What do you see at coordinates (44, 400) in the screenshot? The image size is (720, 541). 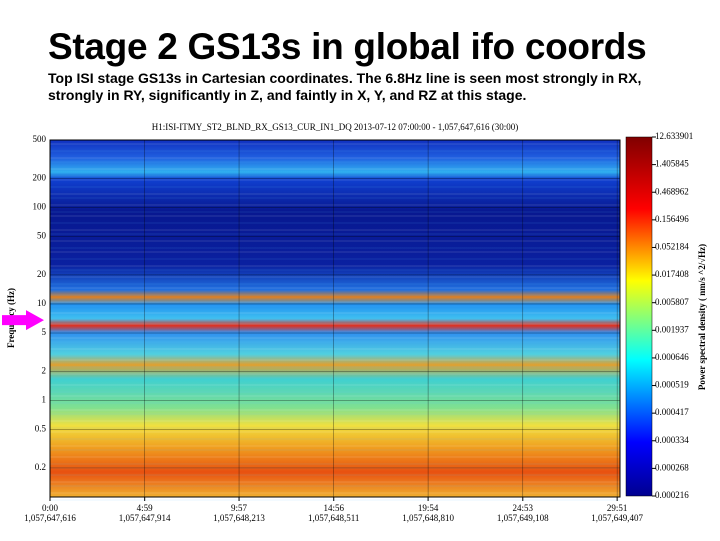 I see `y-tick-label: 1` at bounding box center [44, 400].